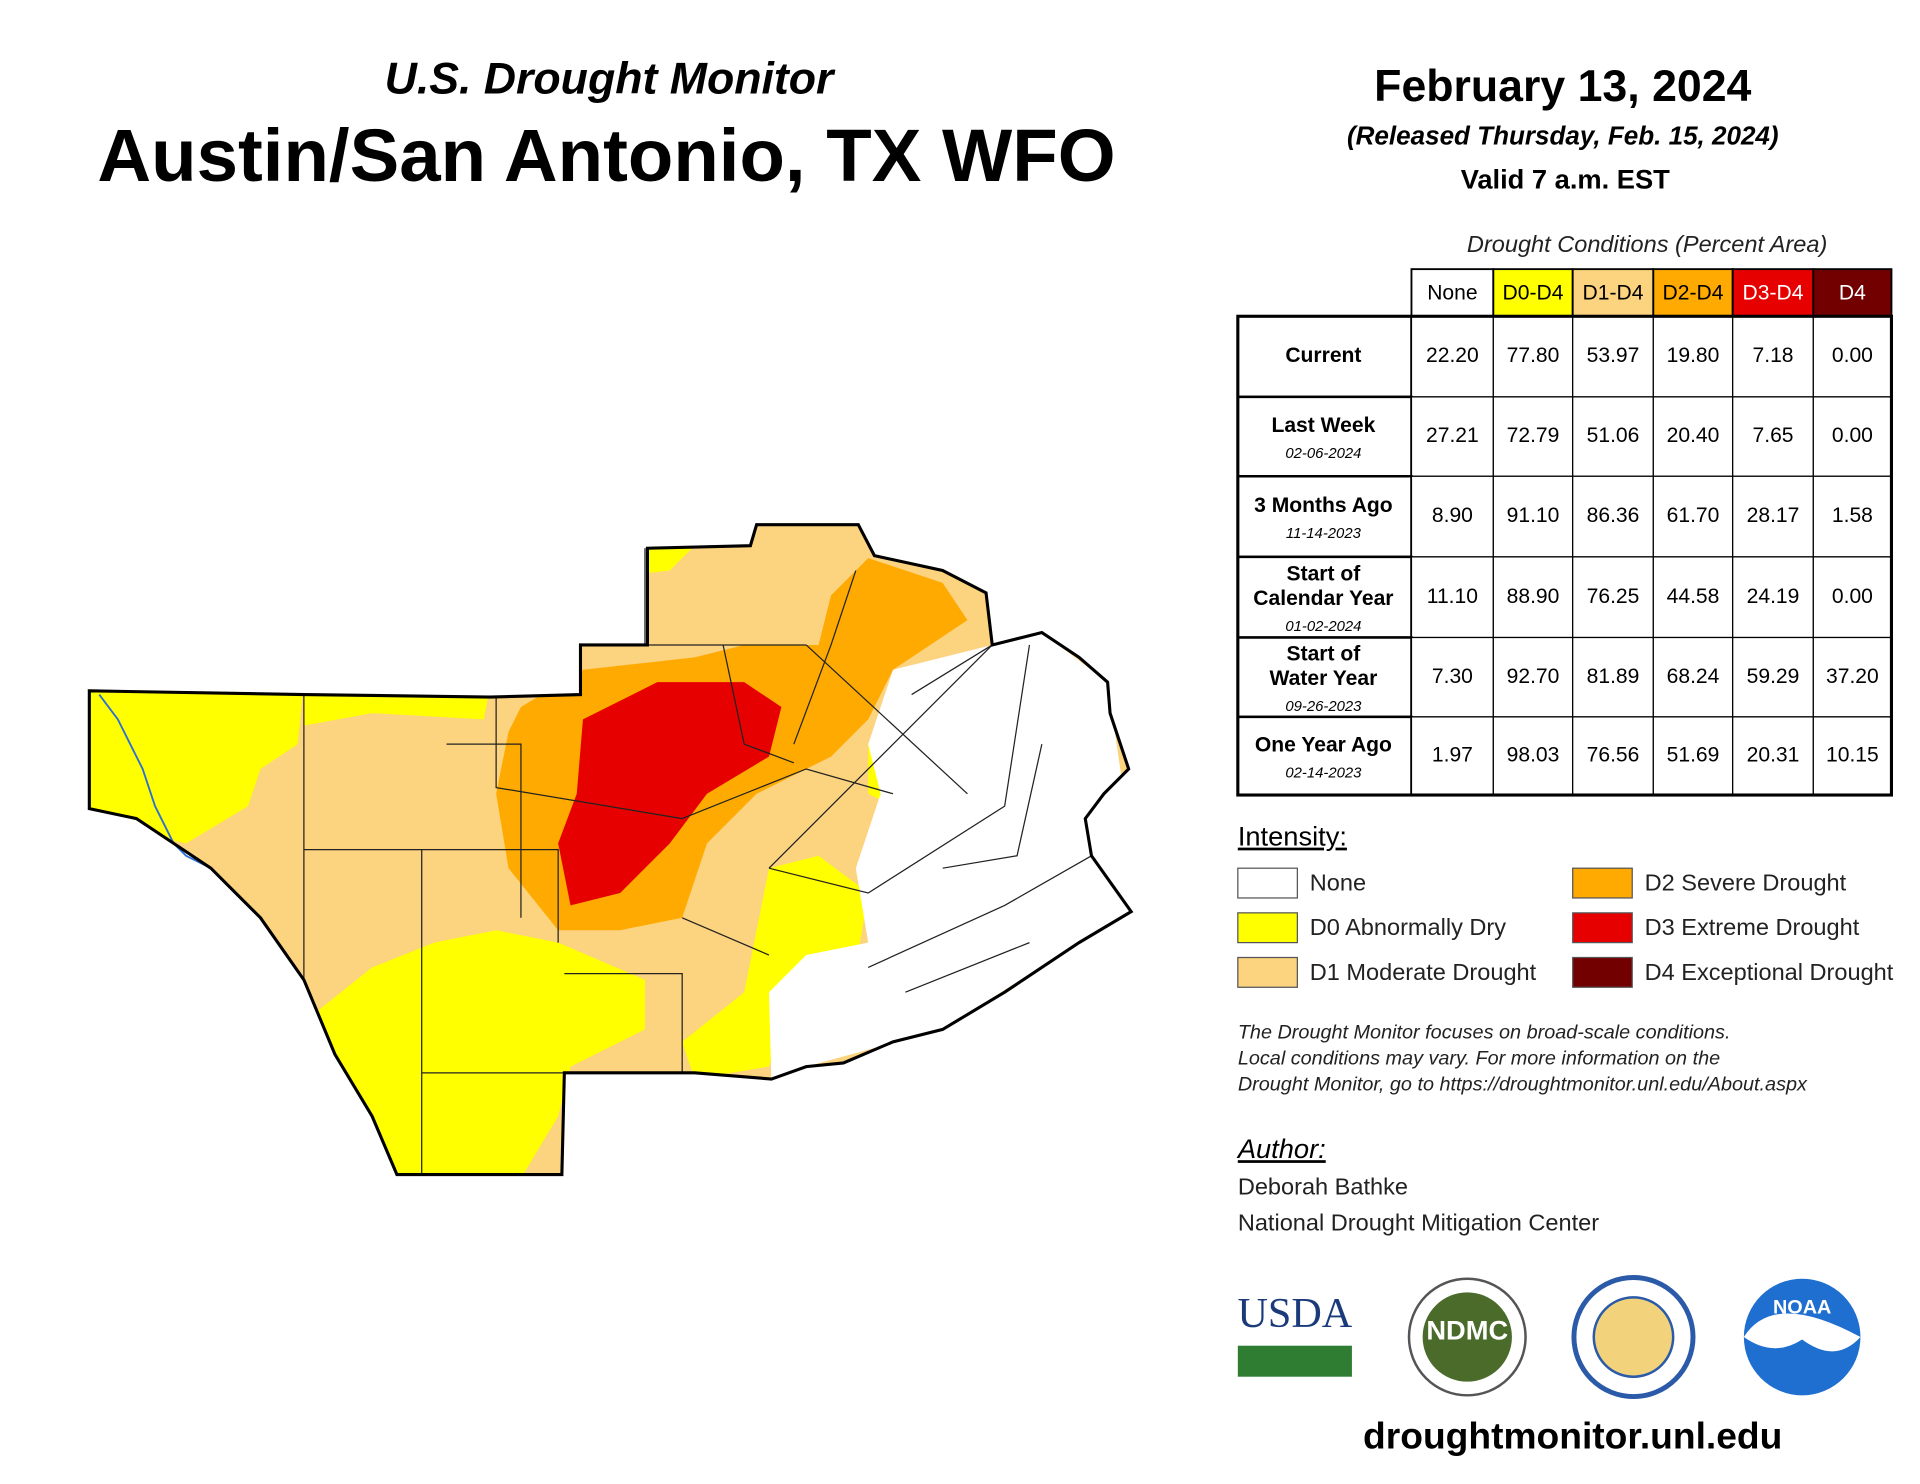  I want to click on text: 98.03, so click(1533, 755).